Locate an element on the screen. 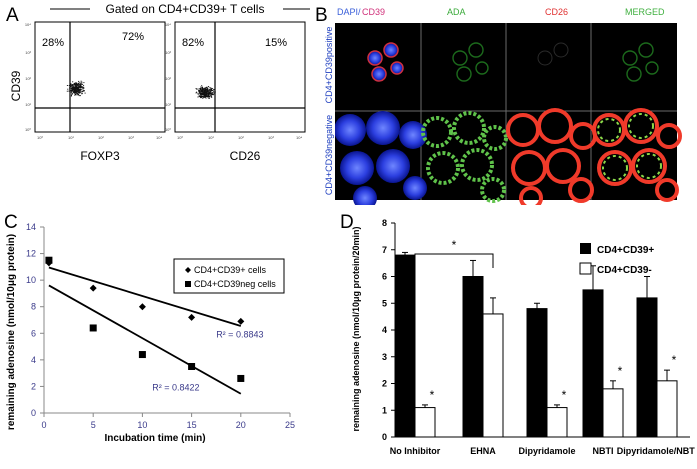 This screenshot has width=697, height=469. panel-letter-a: A is located at coordinates (12, 15).